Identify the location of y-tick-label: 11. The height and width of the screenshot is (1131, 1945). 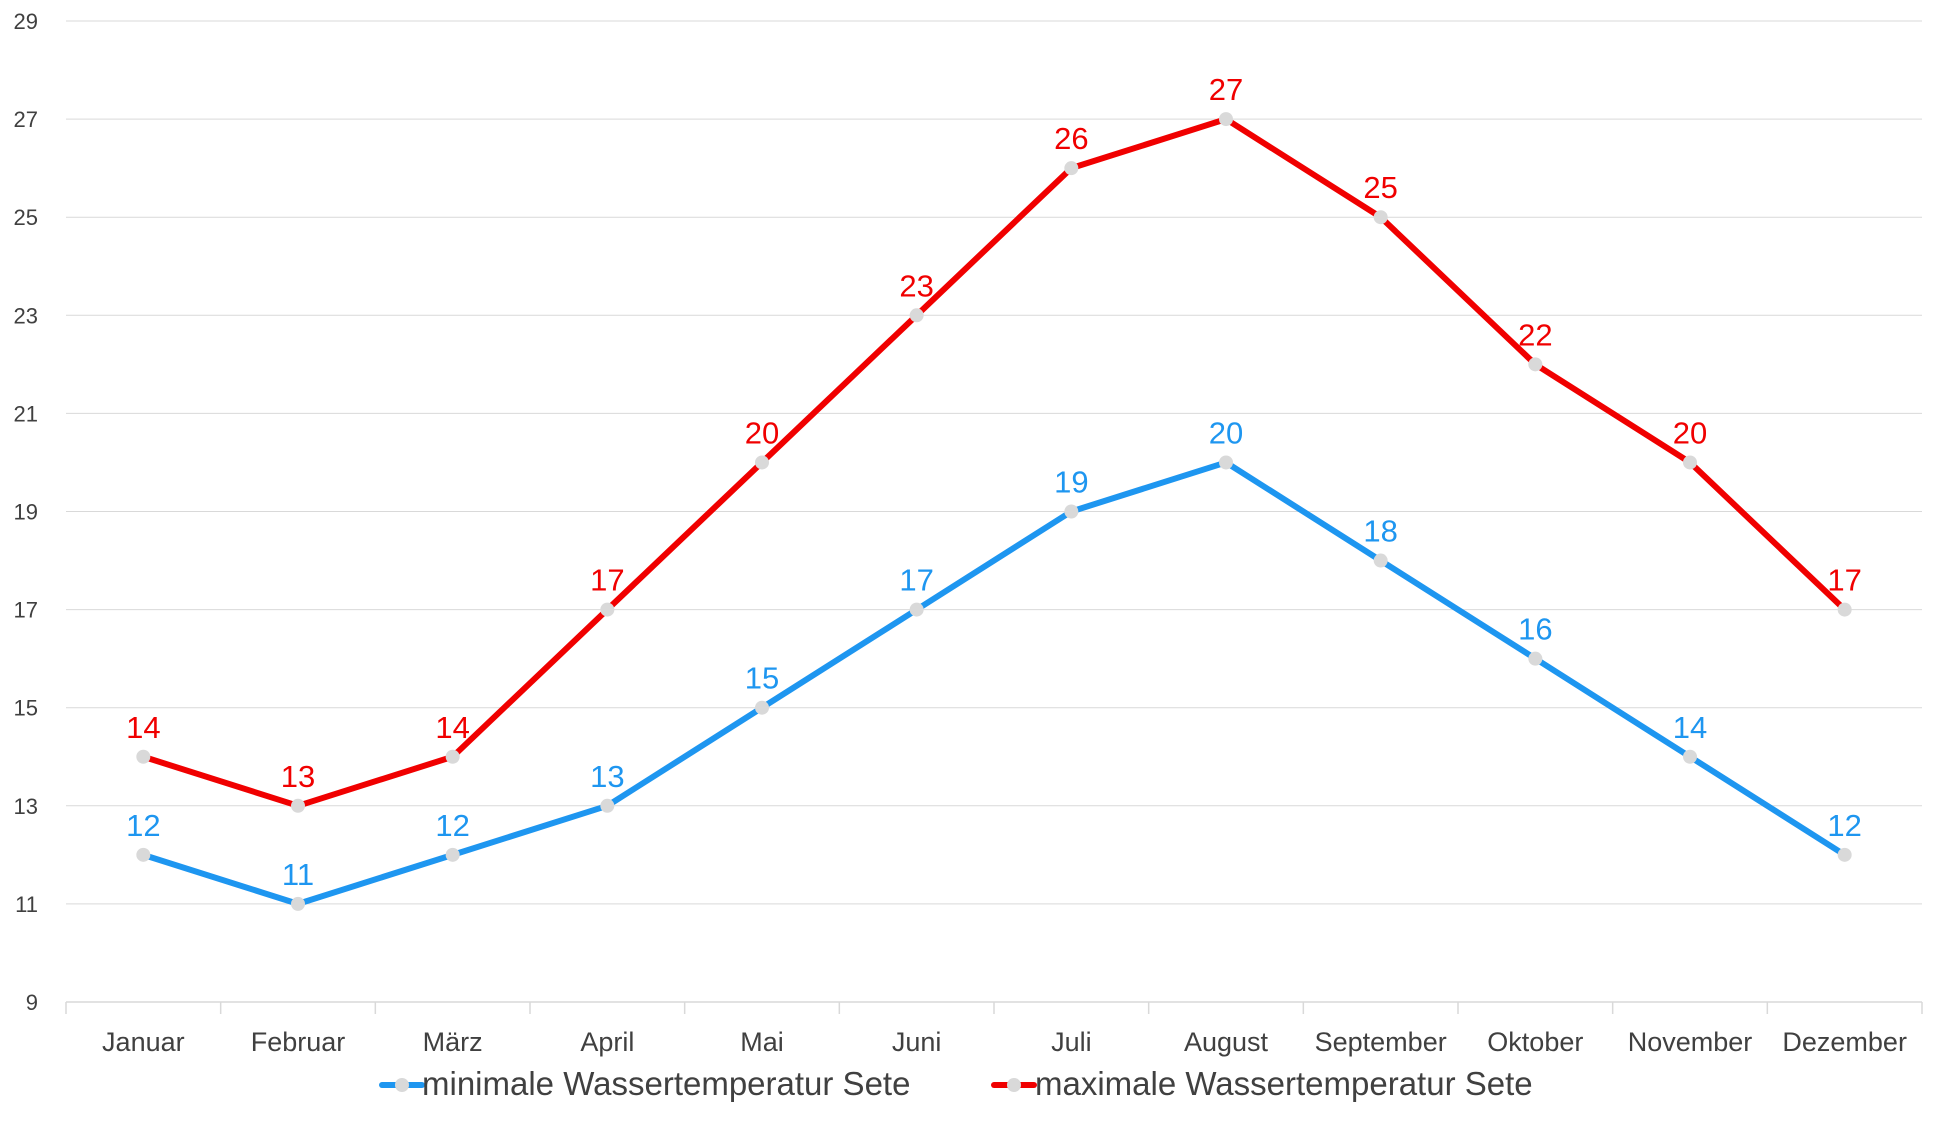
(26, 904).